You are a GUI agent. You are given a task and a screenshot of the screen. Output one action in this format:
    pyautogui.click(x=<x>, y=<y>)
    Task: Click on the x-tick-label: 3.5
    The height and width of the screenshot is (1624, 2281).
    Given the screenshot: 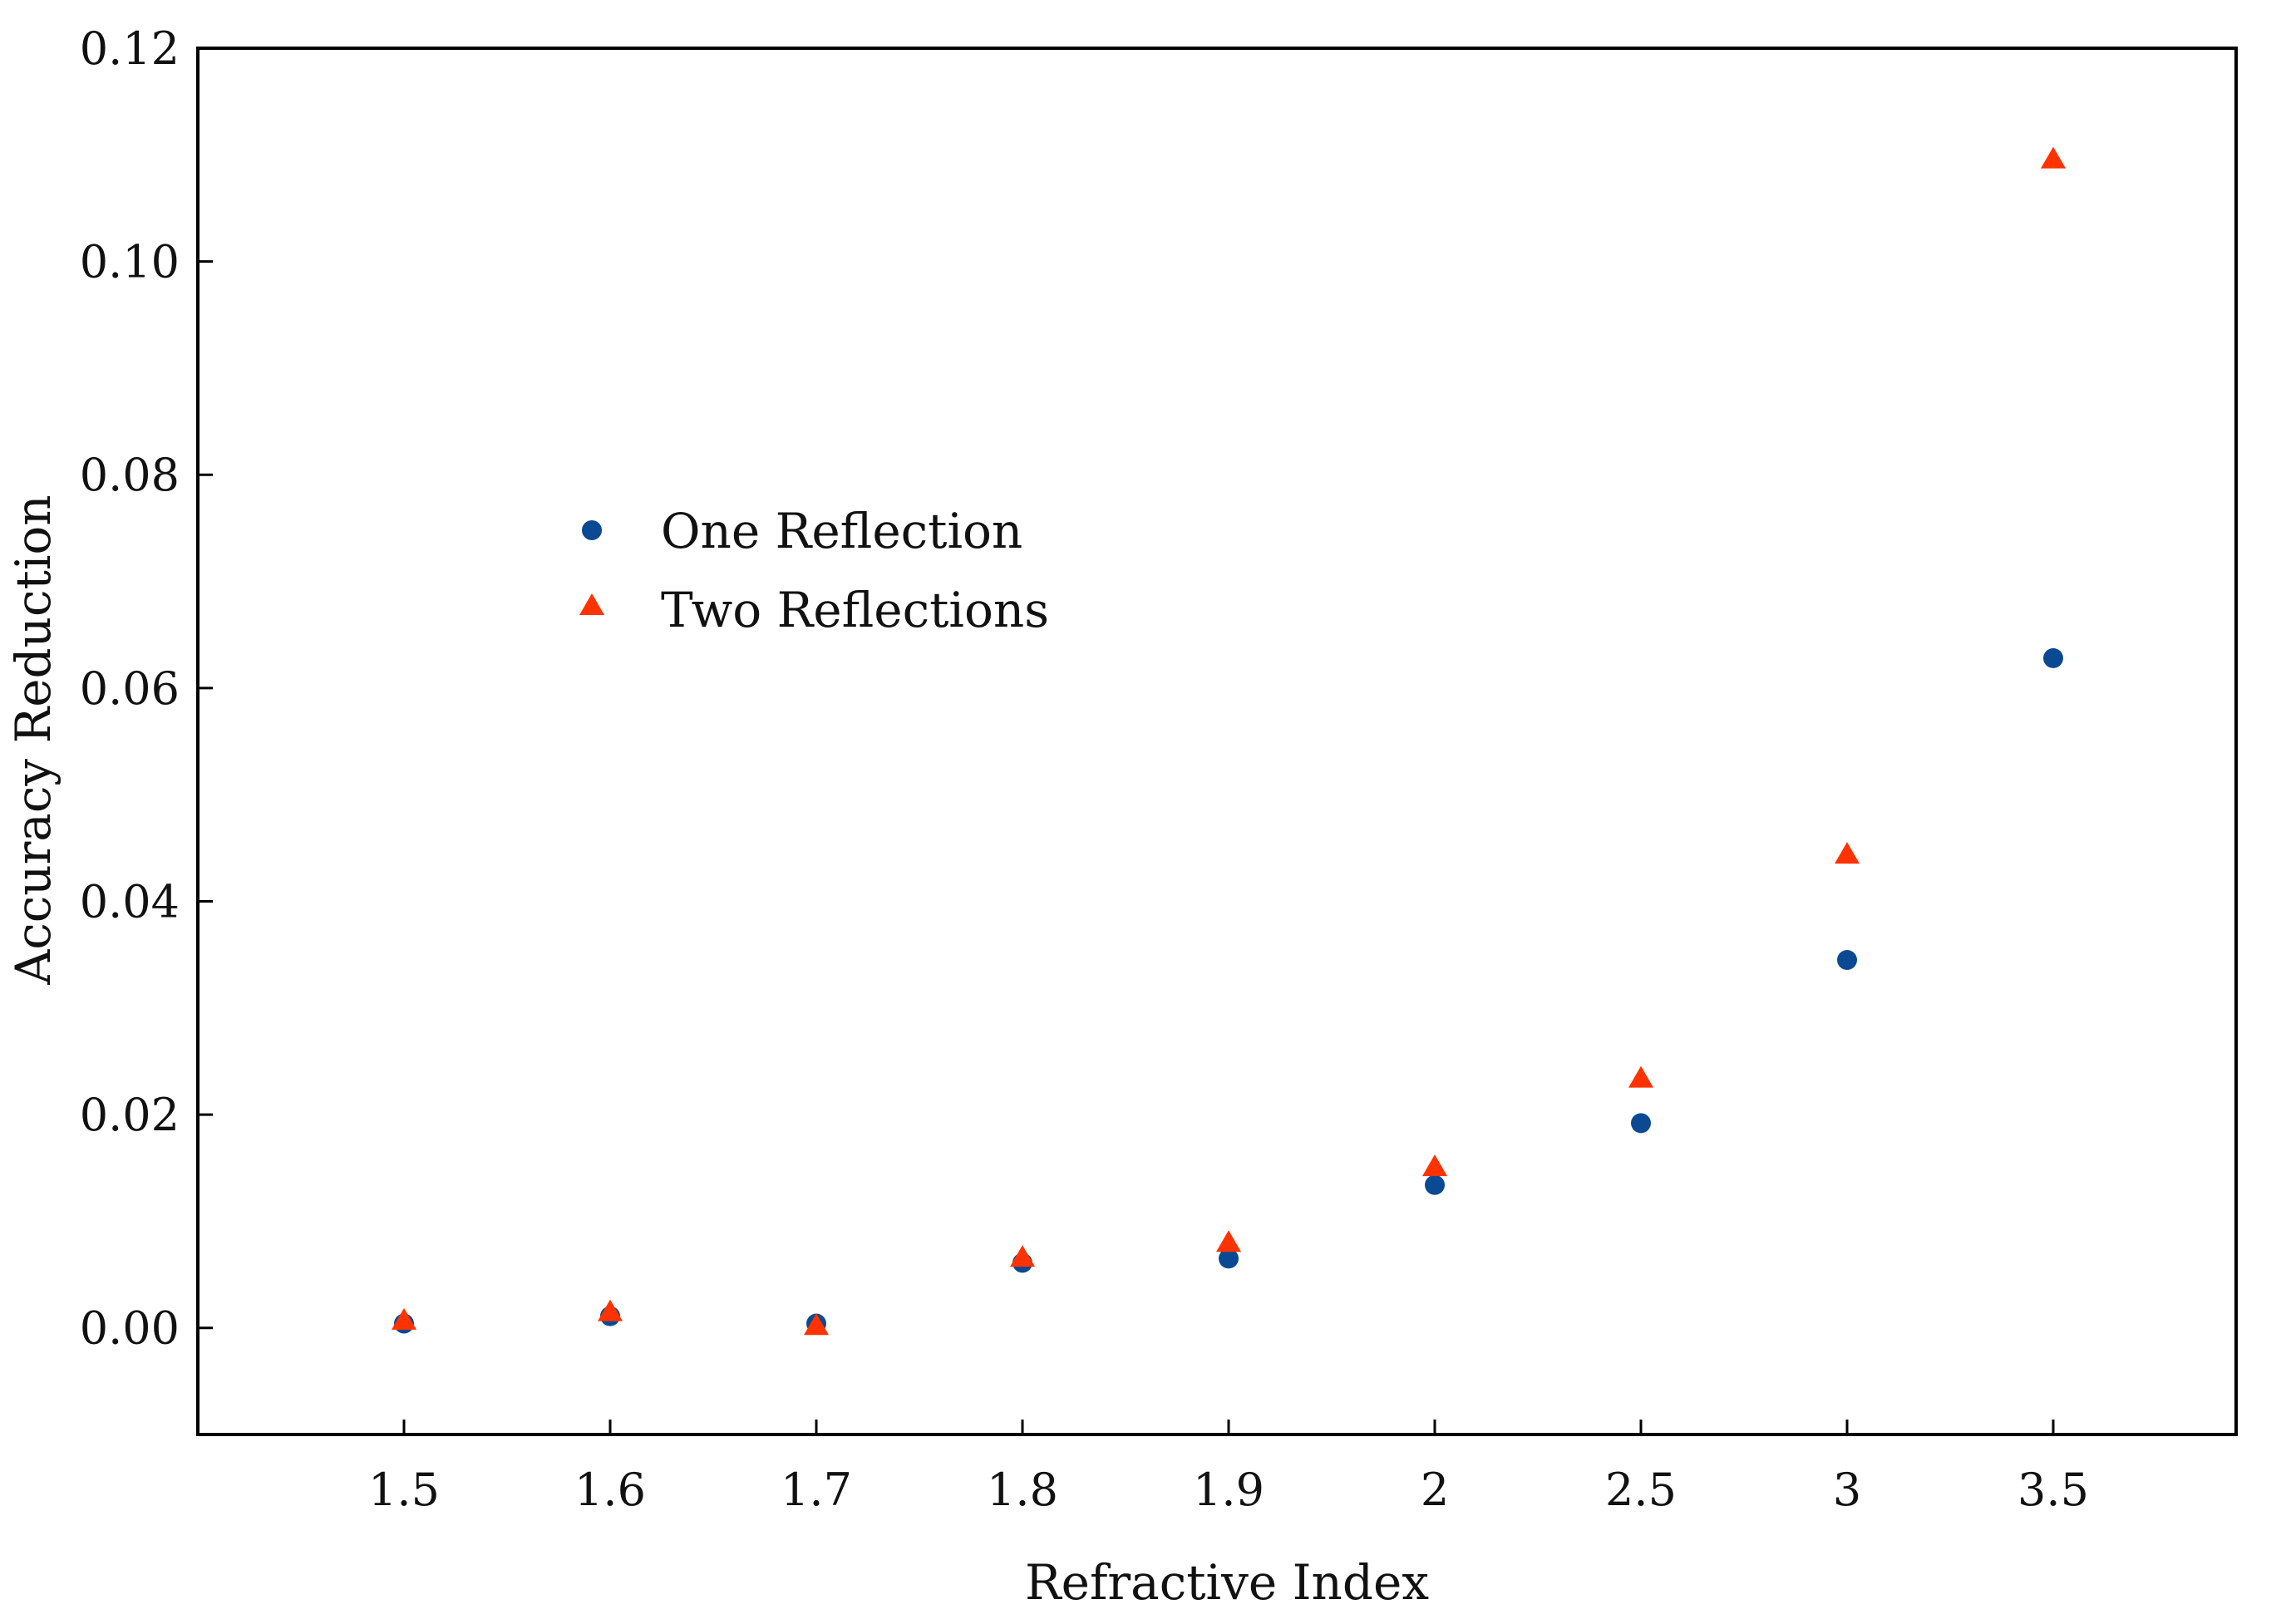 What is the action you would take?
    pyautogui.click(x=2053, y=1490)
    